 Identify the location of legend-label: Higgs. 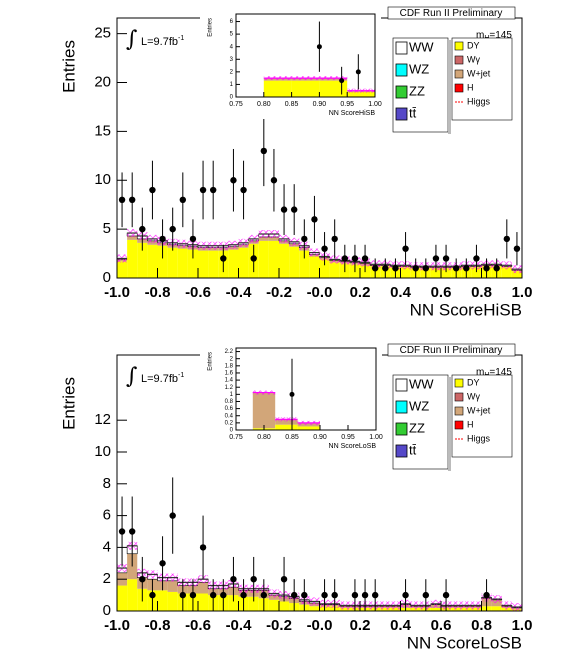
(479, 101).